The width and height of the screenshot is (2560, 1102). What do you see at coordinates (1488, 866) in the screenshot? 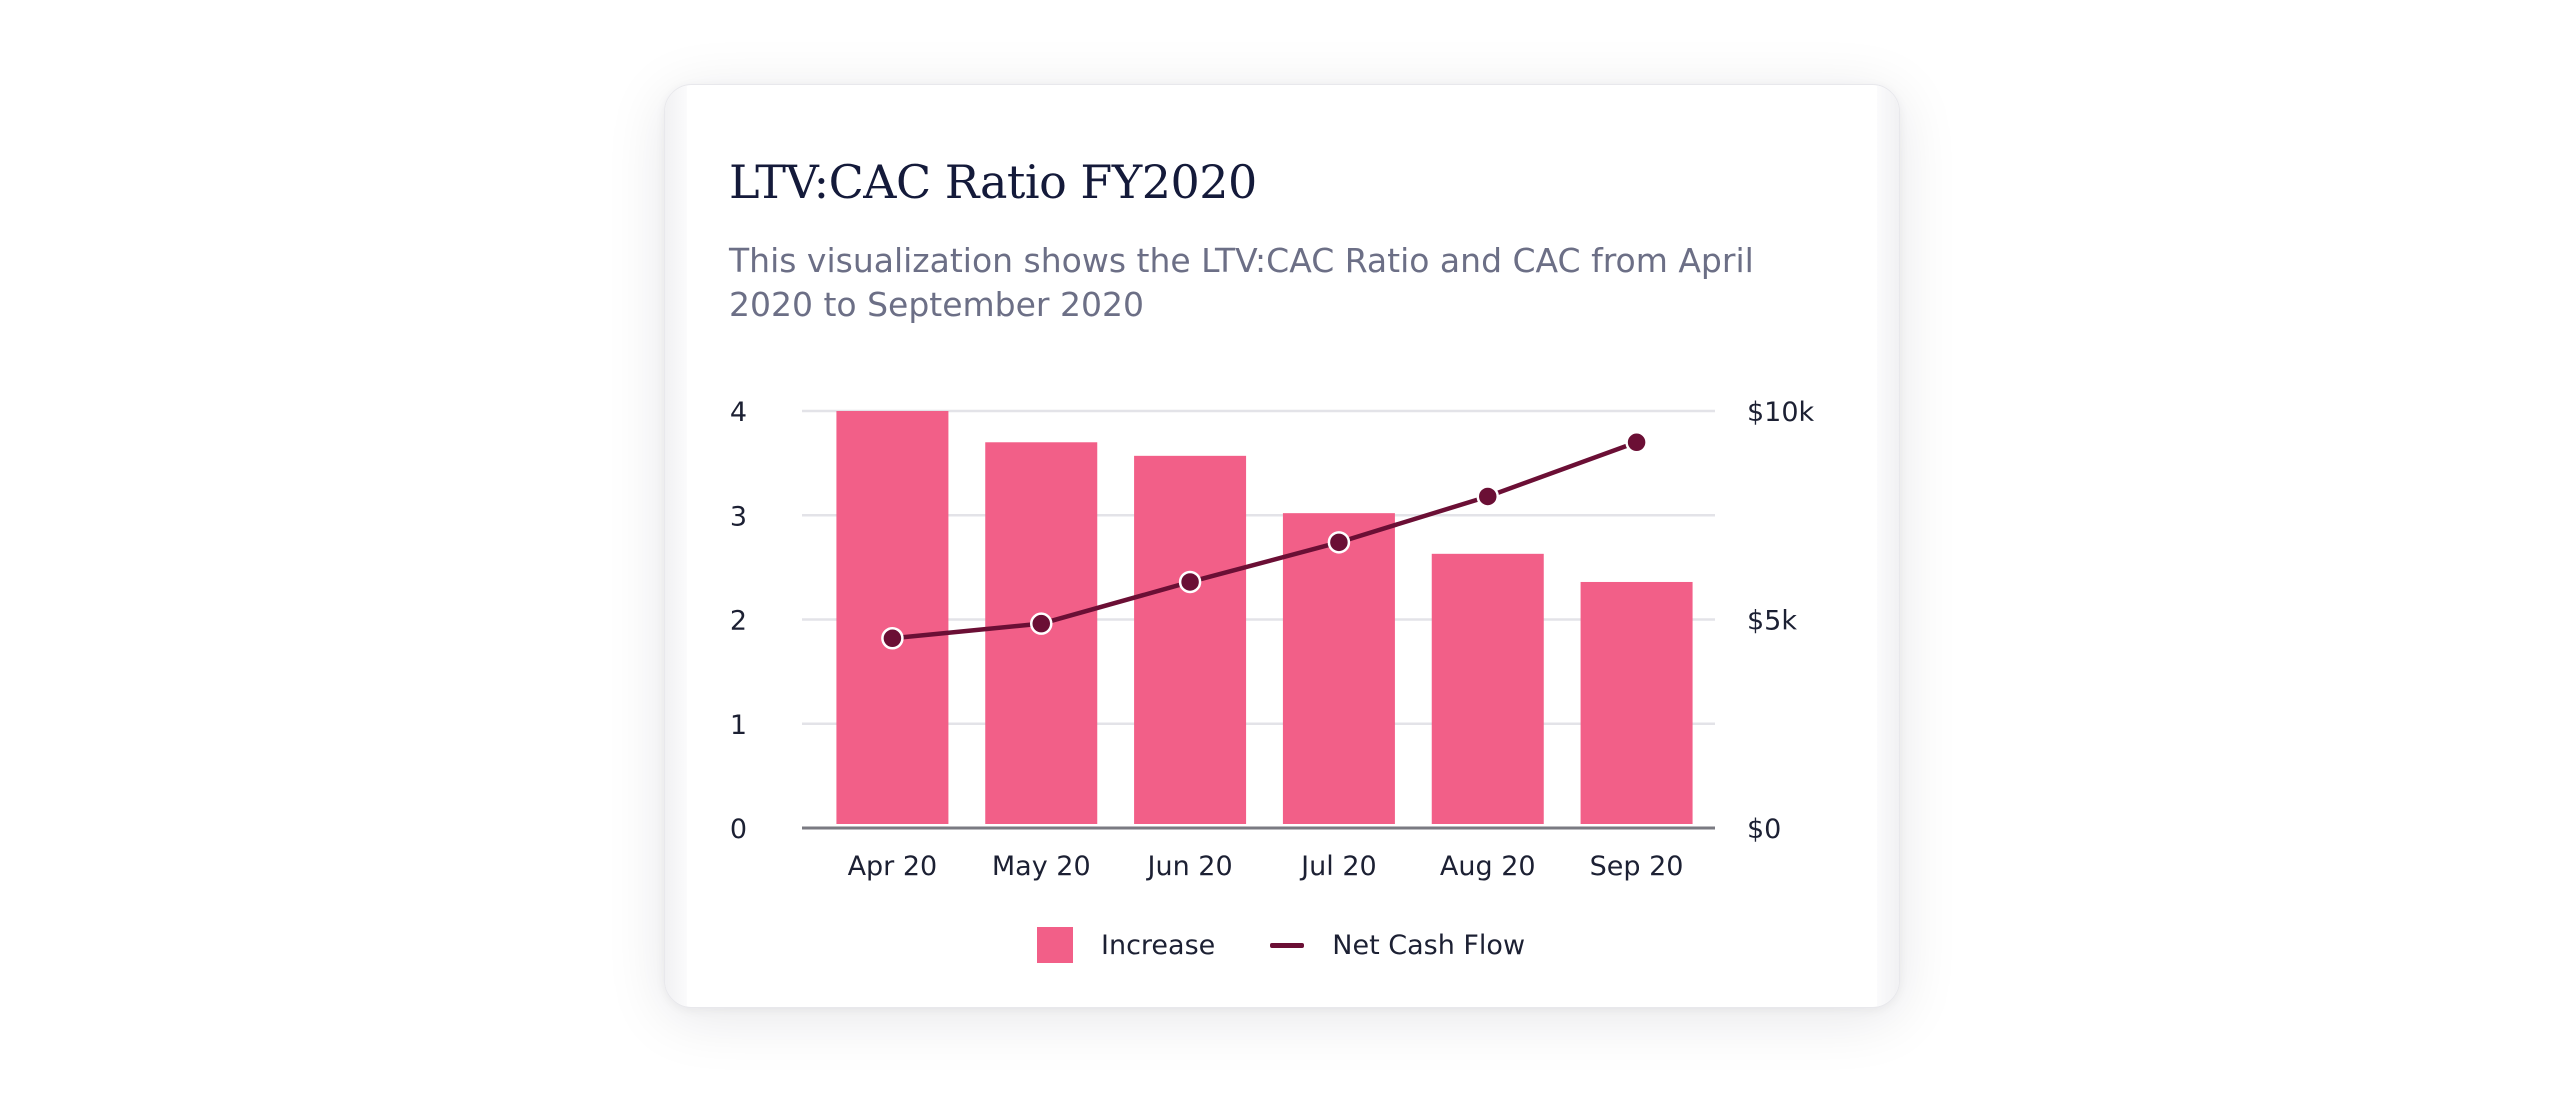
I see `x-tick-label: Aug 20` at bounding box center [1488, 866].